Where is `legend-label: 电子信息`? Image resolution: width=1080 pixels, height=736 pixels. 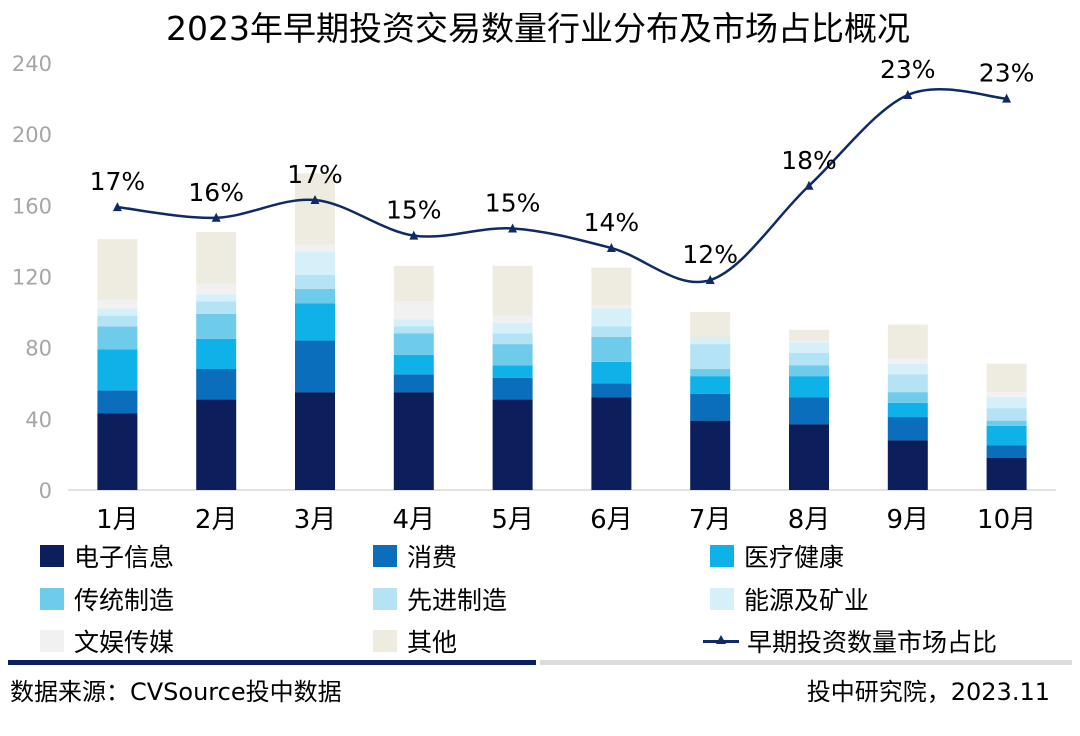
legend-label: 电子信息 is located at coordinates (124, 557).